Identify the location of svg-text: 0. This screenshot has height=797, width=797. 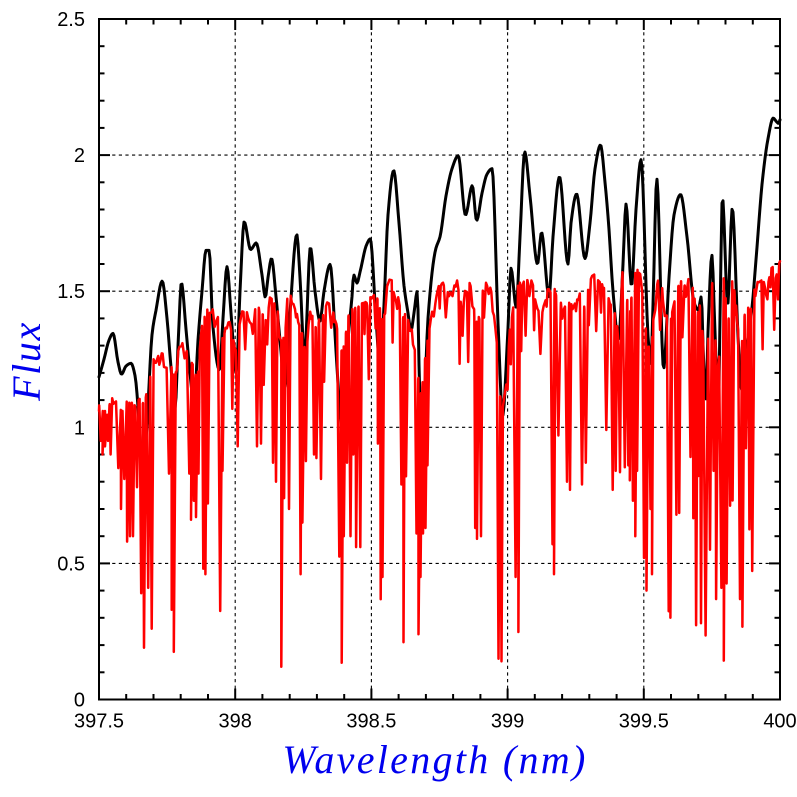
(79, 701).